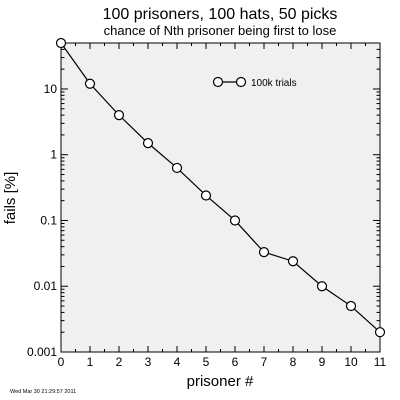 This screenshot has height=400, width=400. What do you see at coordinates (61, 362) in the screenshot?
I see `x-tick-label: 0` at bounding box center [61, 362].